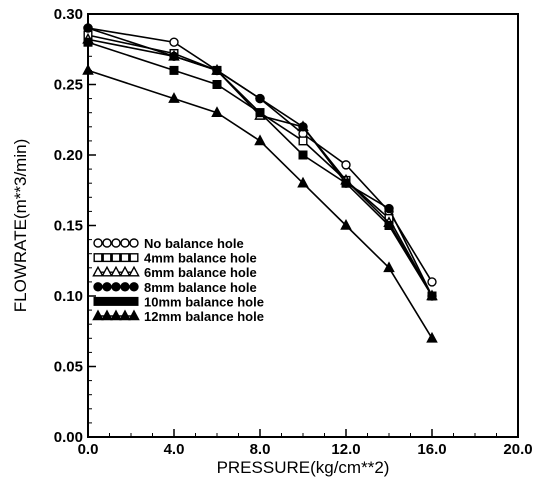 This screenshot has height=485, width=534. I want to click on legend-item: 12mm balance hole, so click(178, 316).